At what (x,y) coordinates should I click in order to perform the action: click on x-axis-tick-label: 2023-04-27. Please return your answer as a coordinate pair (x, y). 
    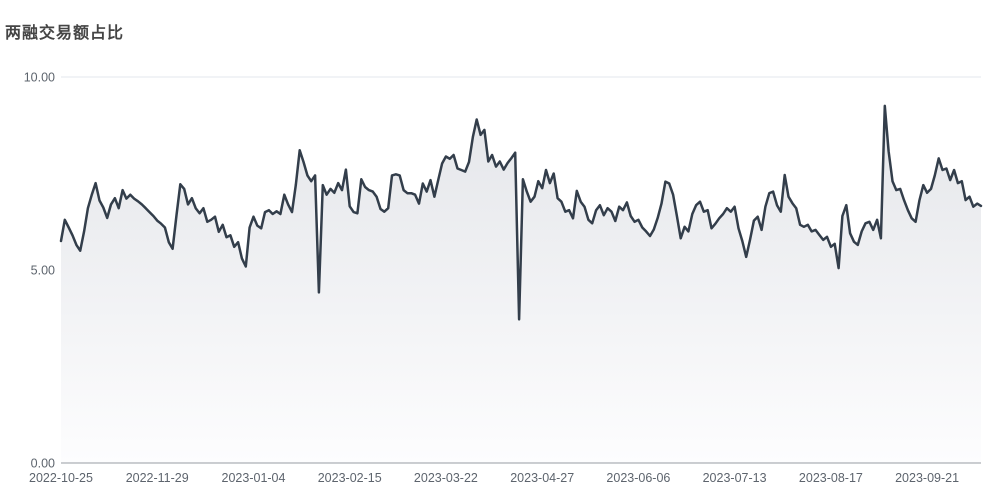
    Looking at the image, I should click on (542, 478).